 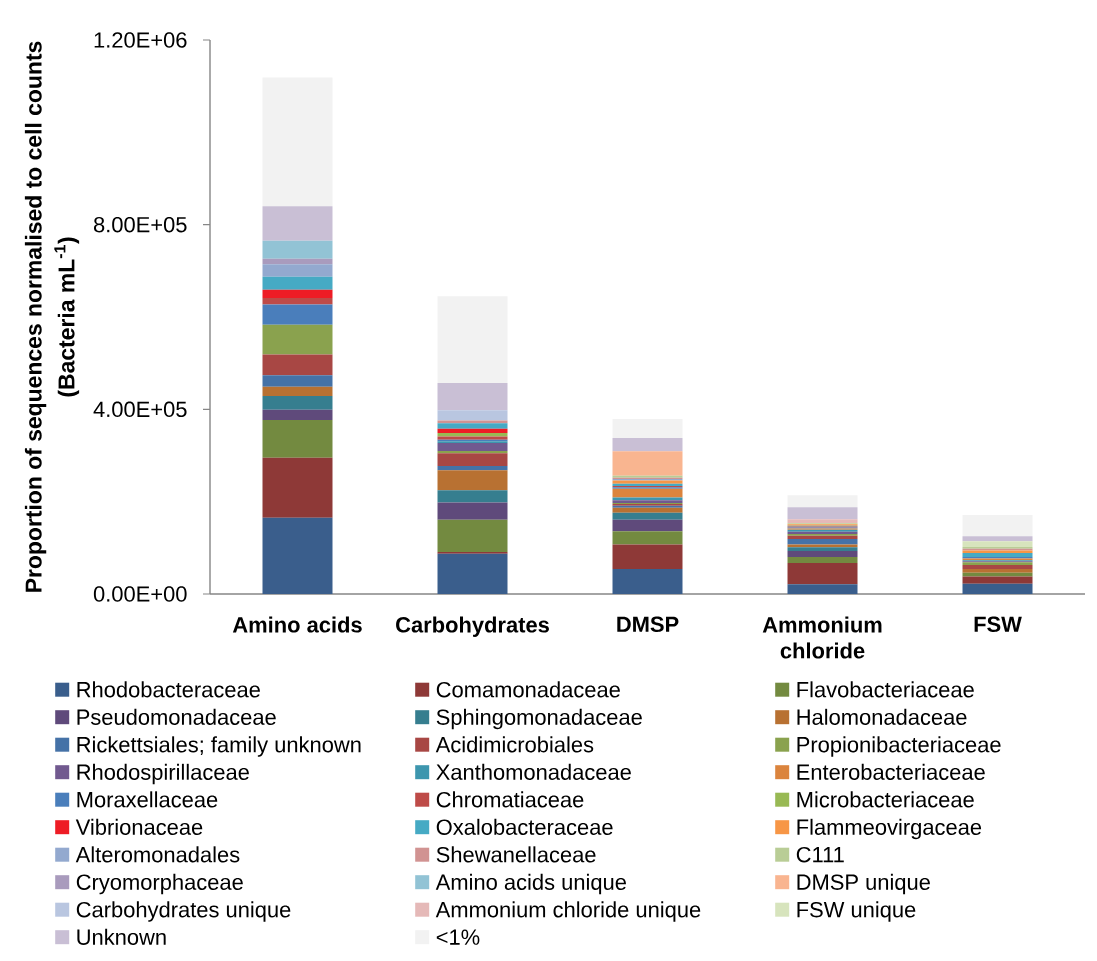 What do you see at coordinates (856, 911) in the screenshot?
I see `legend-label: FSW unique` at bounding box center [856, 911].